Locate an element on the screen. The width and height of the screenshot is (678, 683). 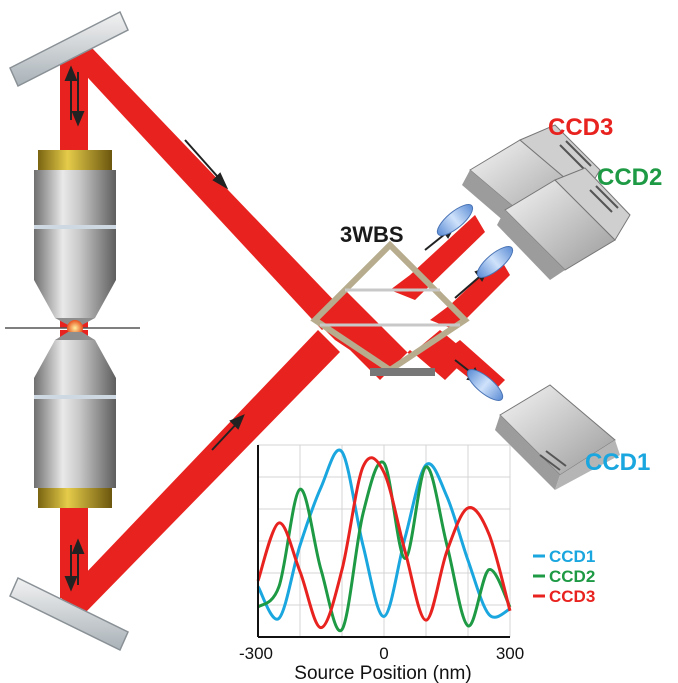
series-line-ccd3 is located at coordinates (384, 543).